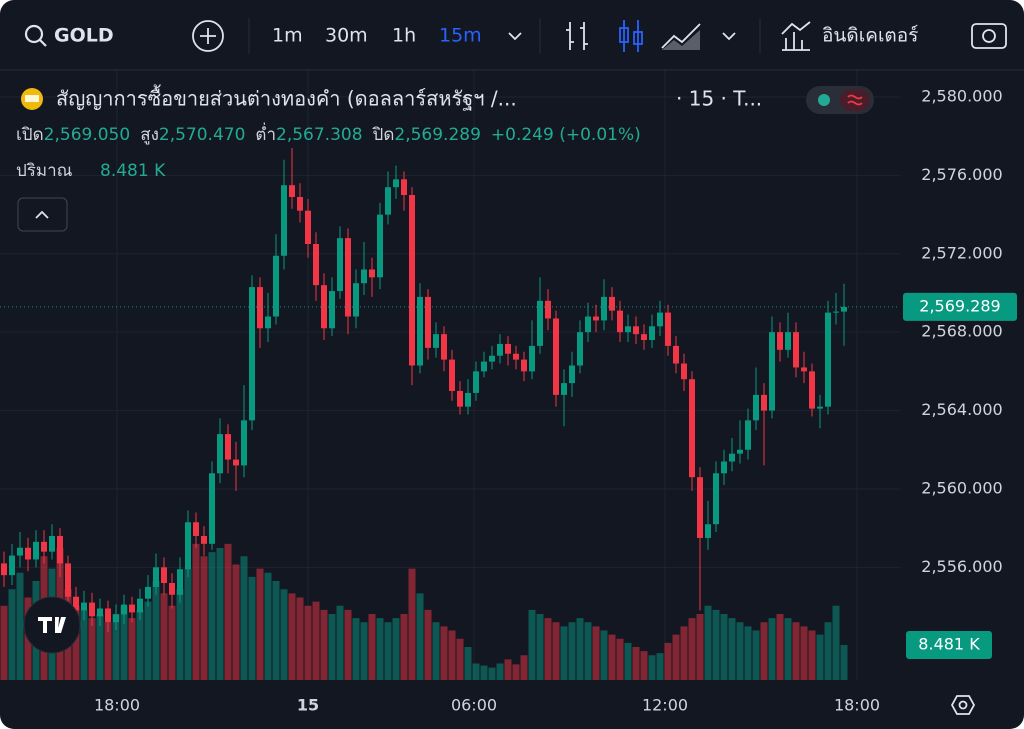  What do you see at coordinates (34, 34) in the screenshot?
I see `search-icon` at bounding box center [34, 34].